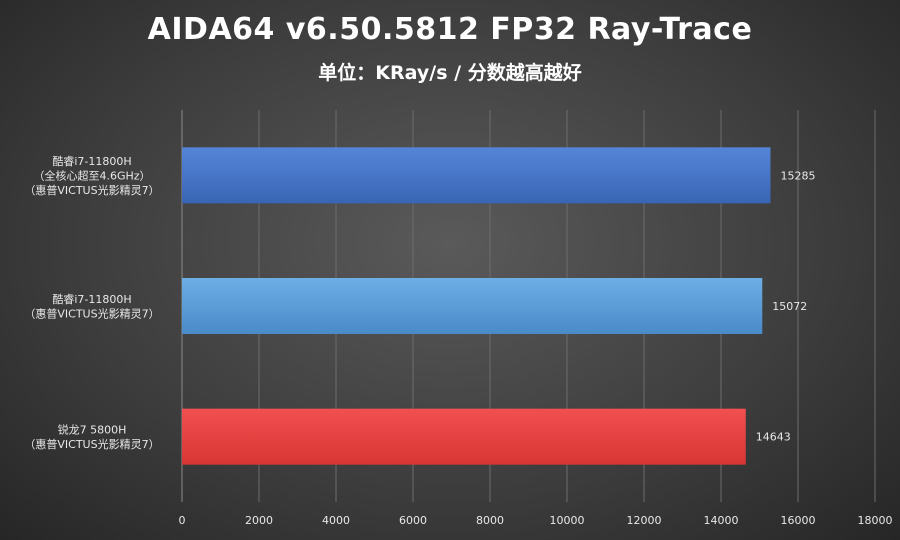 Image resolution: width=900 pixels, height=540 pixels. What do you see at coordinates (798, 520) in the screenshot?
I see `x-tick-label: 16000` at bounding box center [798, 520].